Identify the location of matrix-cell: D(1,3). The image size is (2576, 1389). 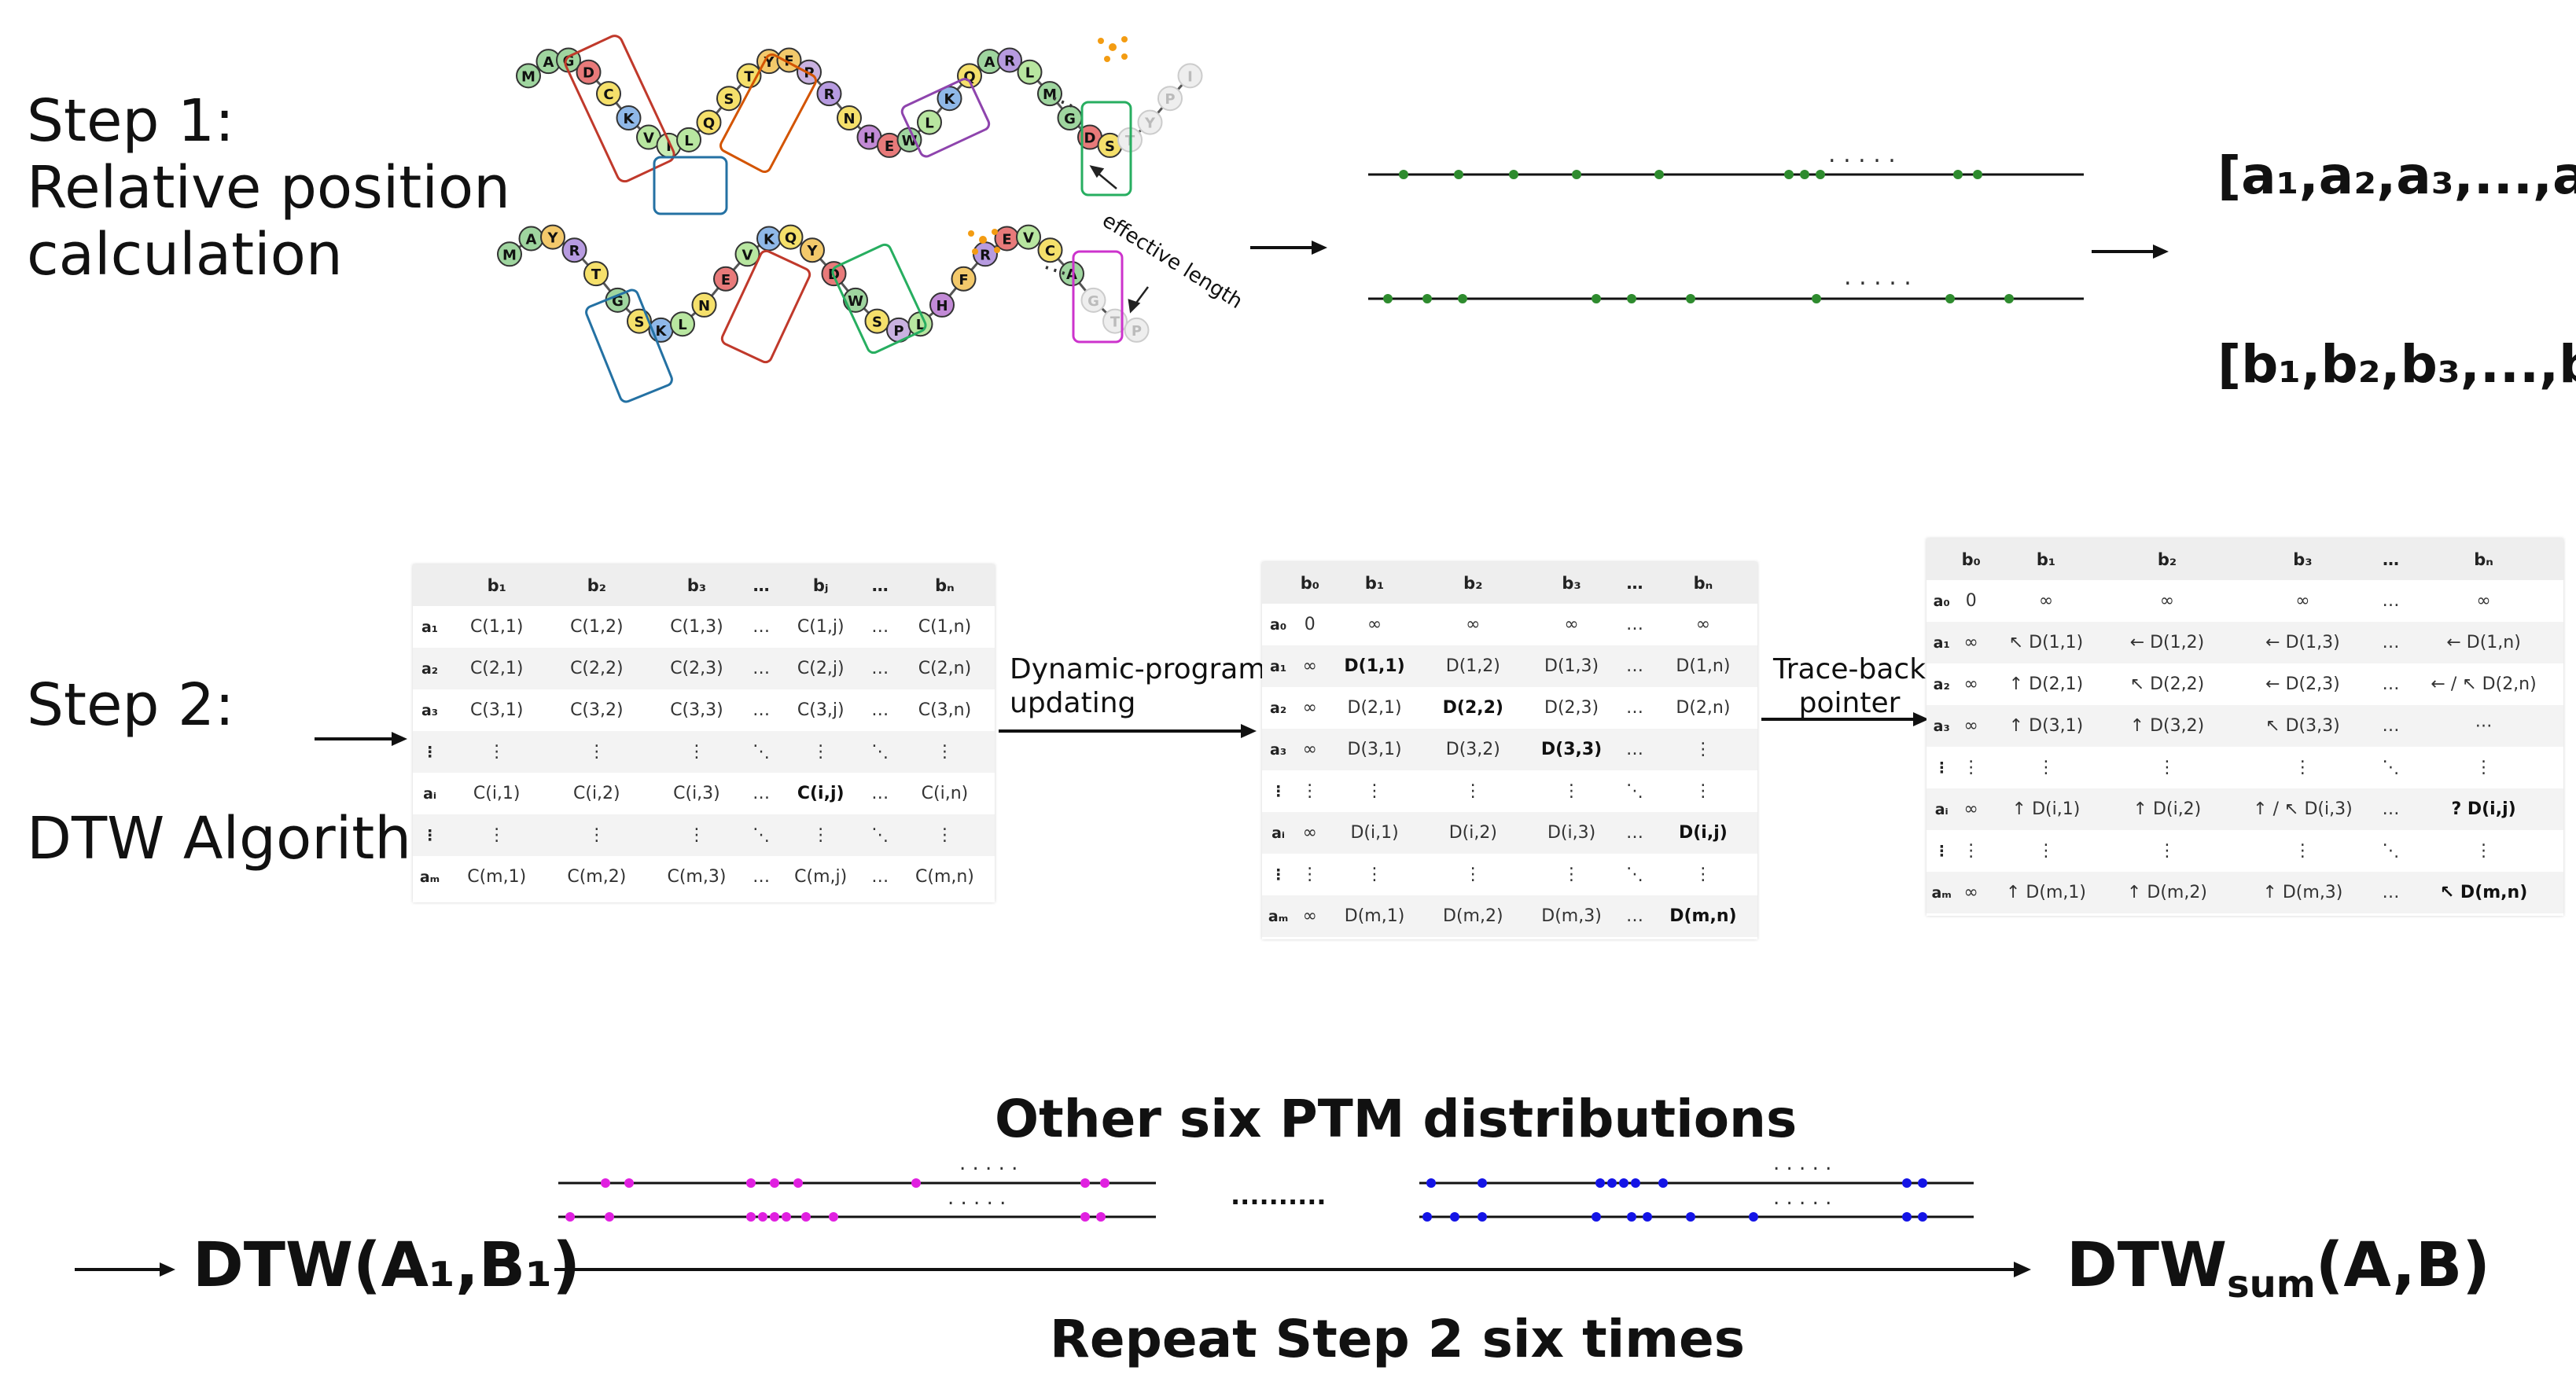
(1571, 666).